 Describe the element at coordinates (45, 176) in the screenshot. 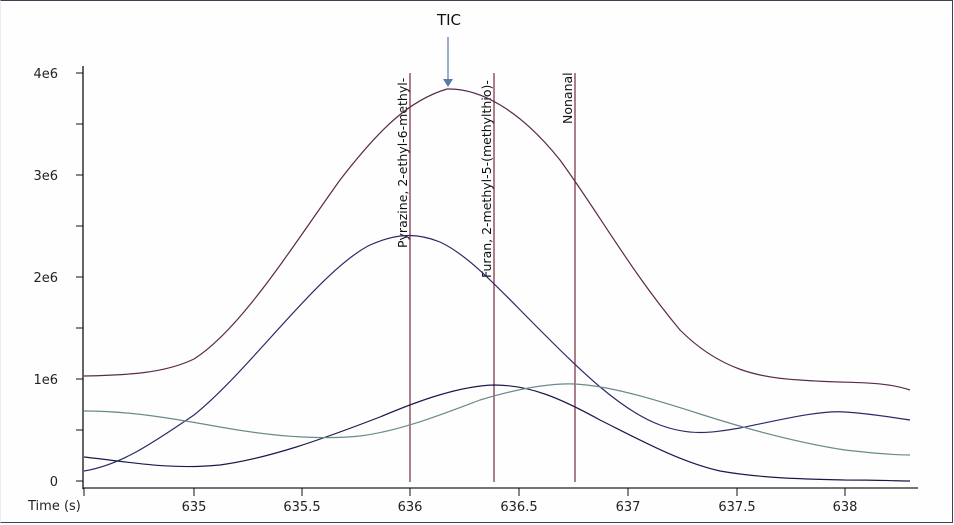

I see `y-tick-label: 3e6` at that location.